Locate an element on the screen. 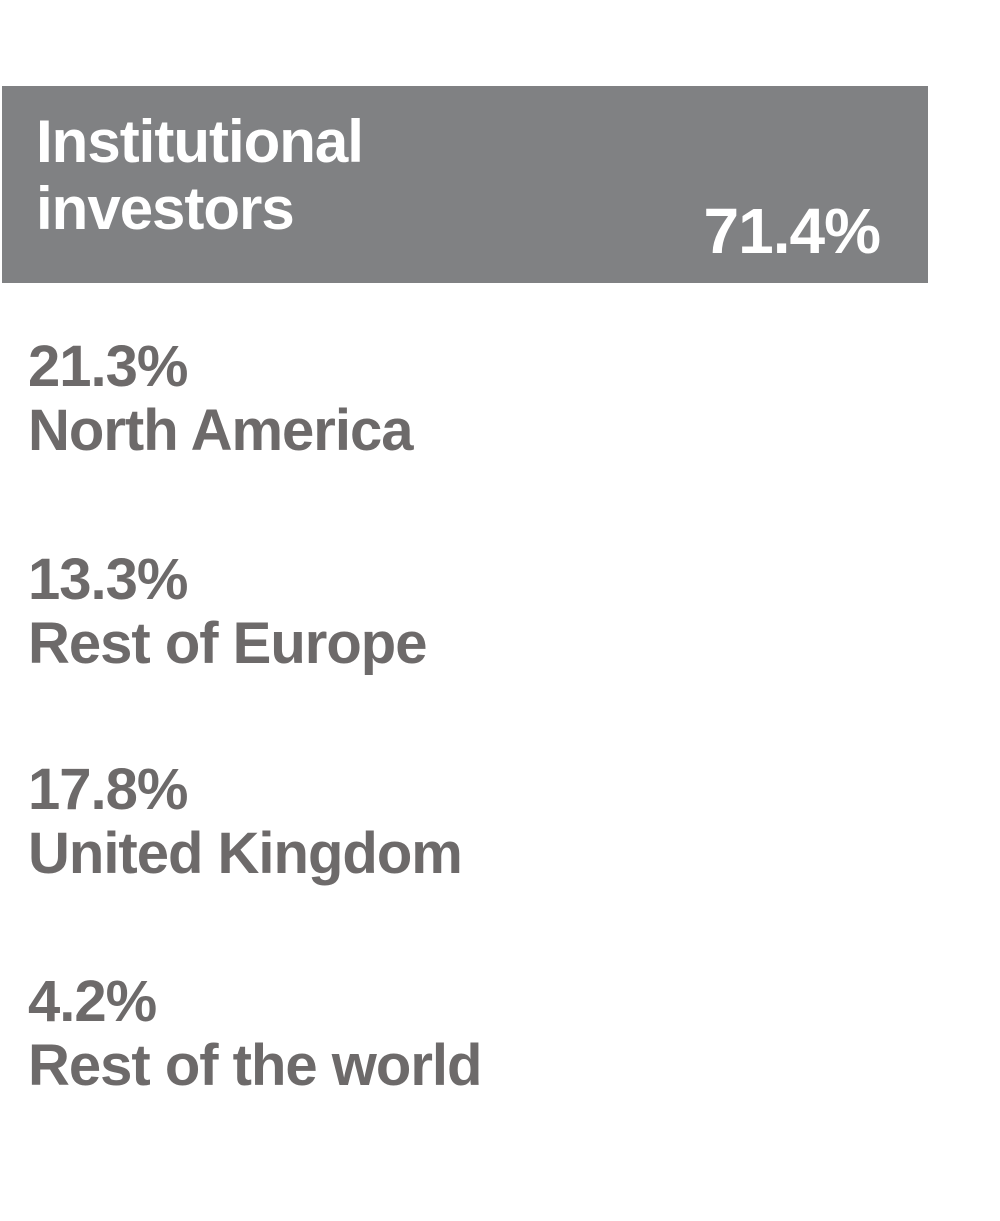 Image resolution: width=1000 pixels, height=1221 pixels. header-label: Institutional investors is located at coordinates (200, 175).